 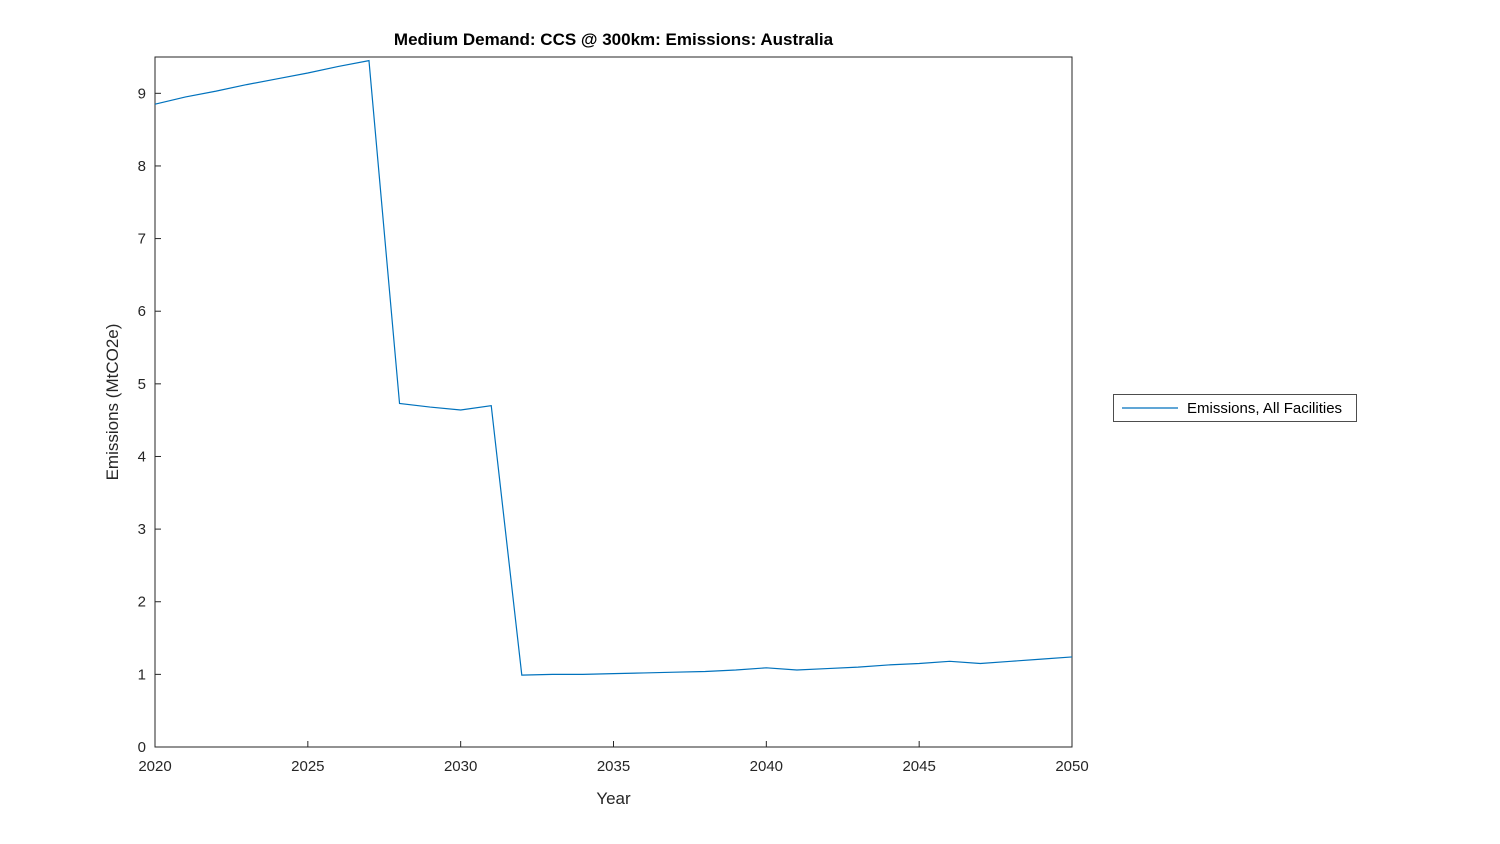 I want to click on y-tick-label: 3, so click(x=142, y=529).